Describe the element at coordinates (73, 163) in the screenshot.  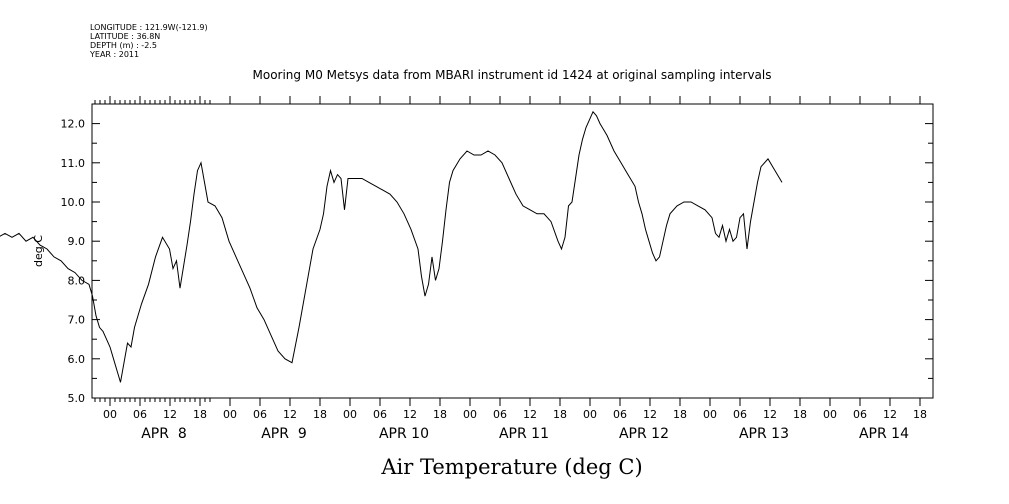
I see `y-tick-label: 11.0` at that location.